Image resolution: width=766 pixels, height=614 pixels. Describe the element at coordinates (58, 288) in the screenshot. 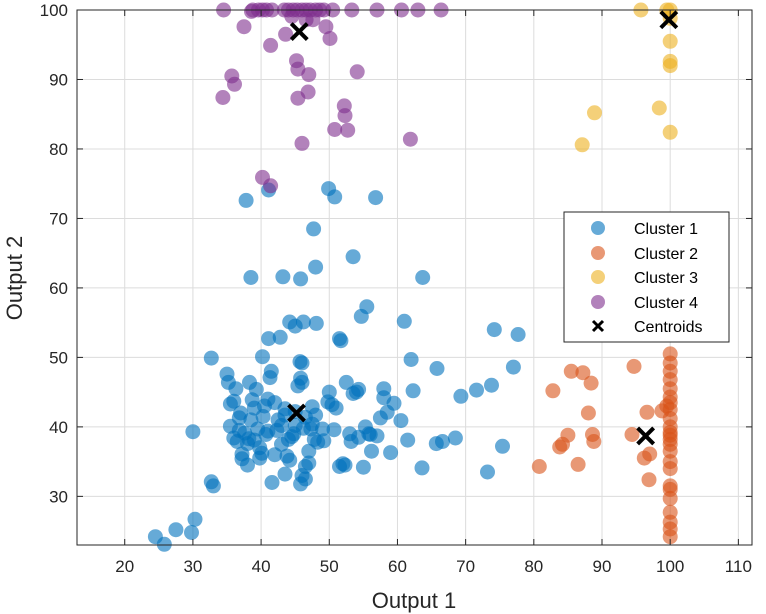

I see `y-tick-label: 60` at that location.